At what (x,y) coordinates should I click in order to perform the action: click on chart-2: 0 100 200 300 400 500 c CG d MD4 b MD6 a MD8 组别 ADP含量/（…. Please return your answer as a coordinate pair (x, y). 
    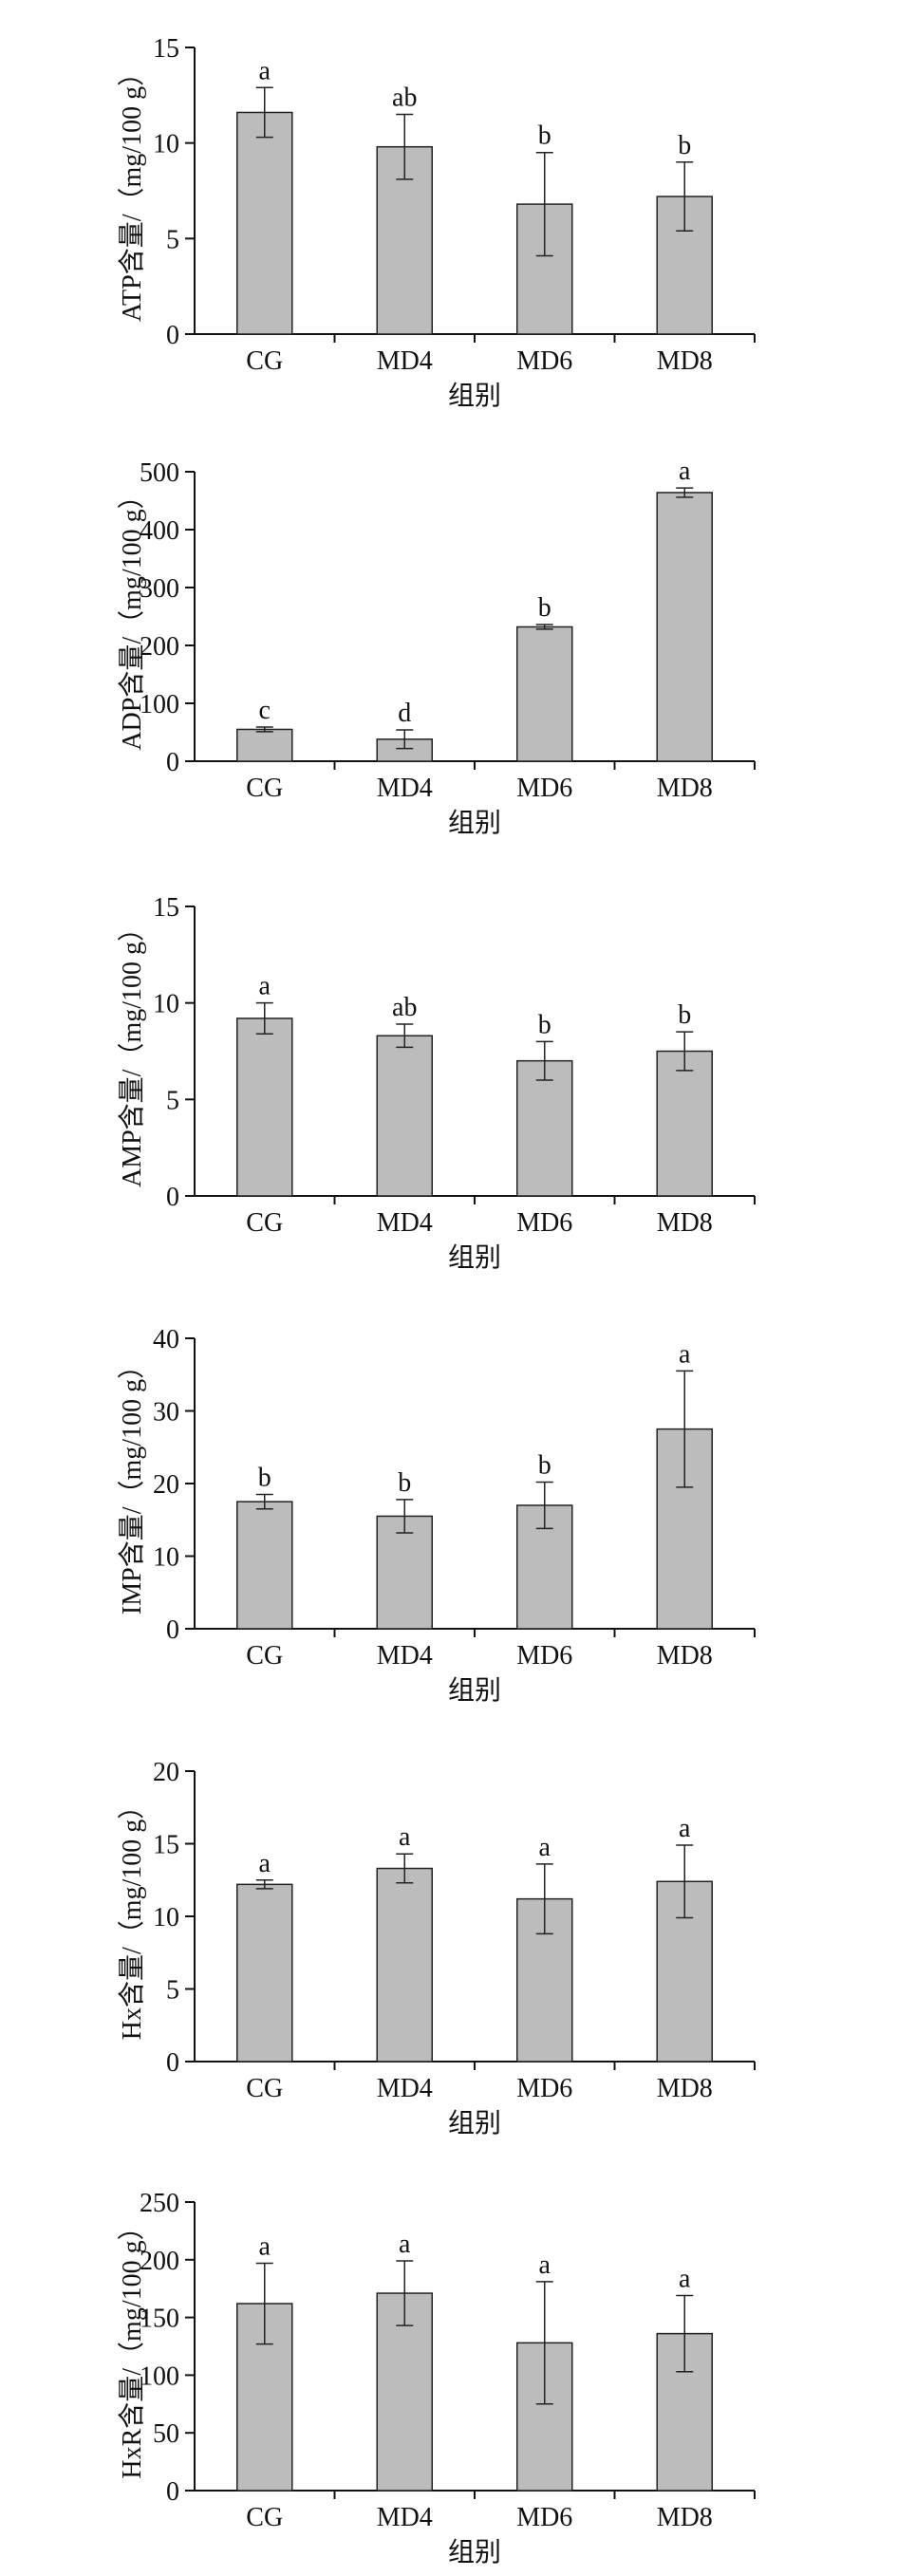
    Looking at the image, I should click on (436, 647).